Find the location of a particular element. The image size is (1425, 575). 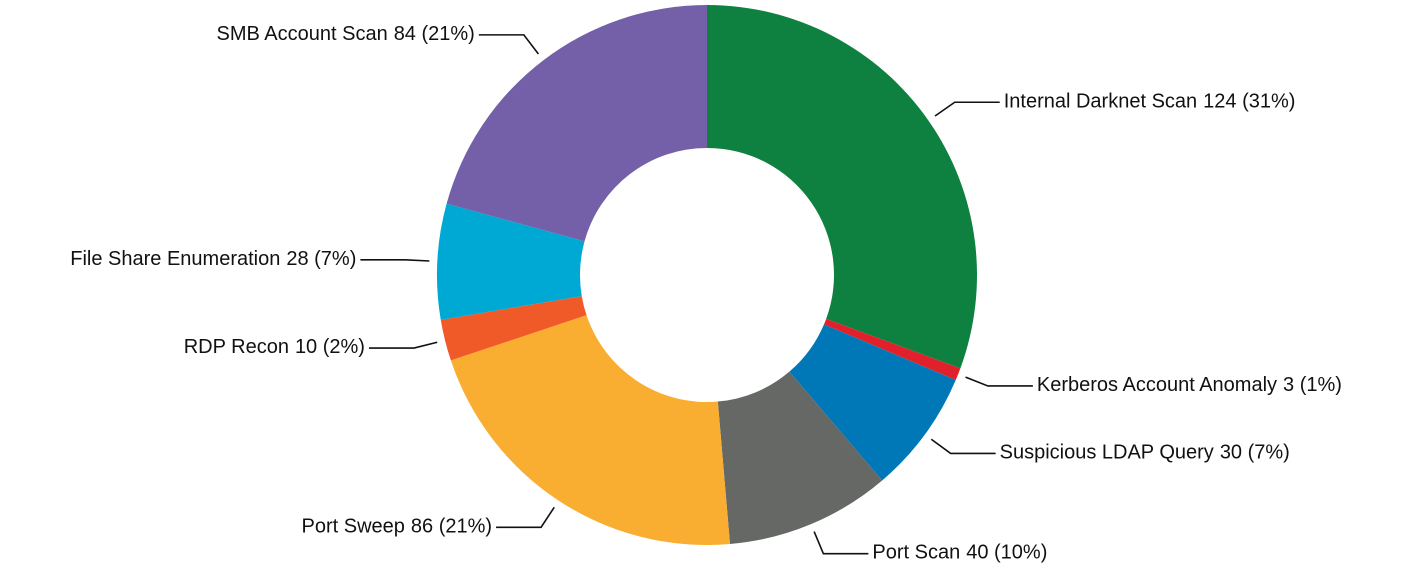

category-name: Internal Darknet Scan is located at coordinates (1100, 102).